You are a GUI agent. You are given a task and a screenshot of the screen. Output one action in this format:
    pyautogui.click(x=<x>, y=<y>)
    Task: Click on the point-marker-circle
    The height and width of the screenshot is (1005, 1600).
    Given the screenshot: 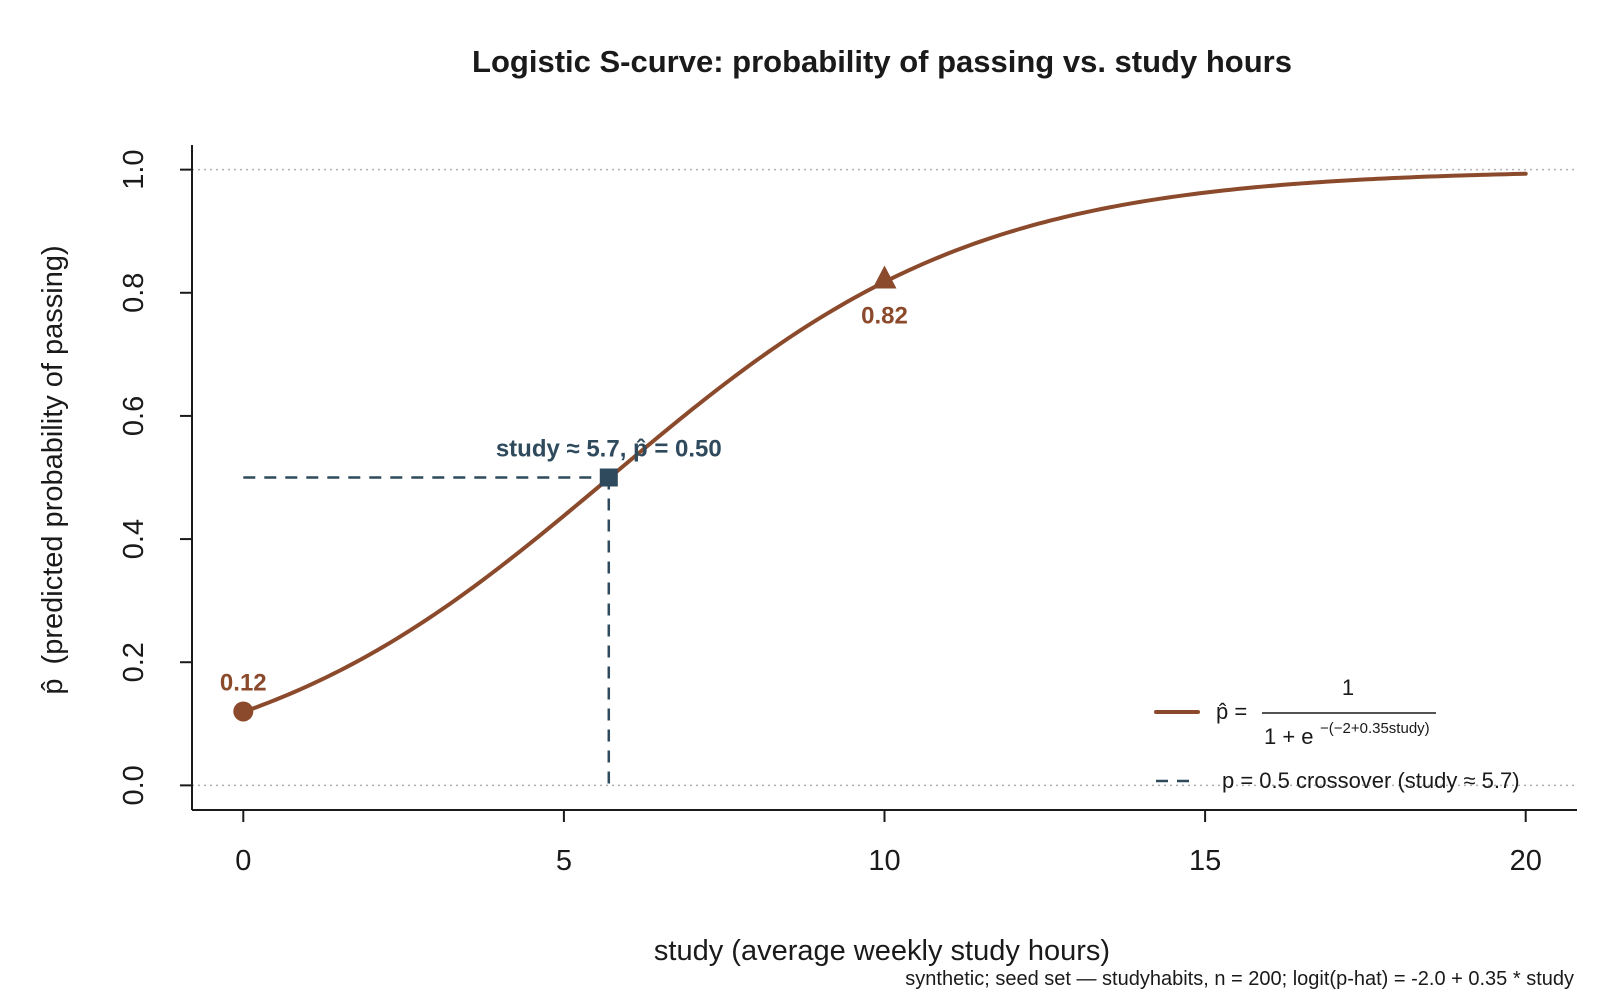 What is the action you would take?
    pyautogui.click(x=243, y=711)
    